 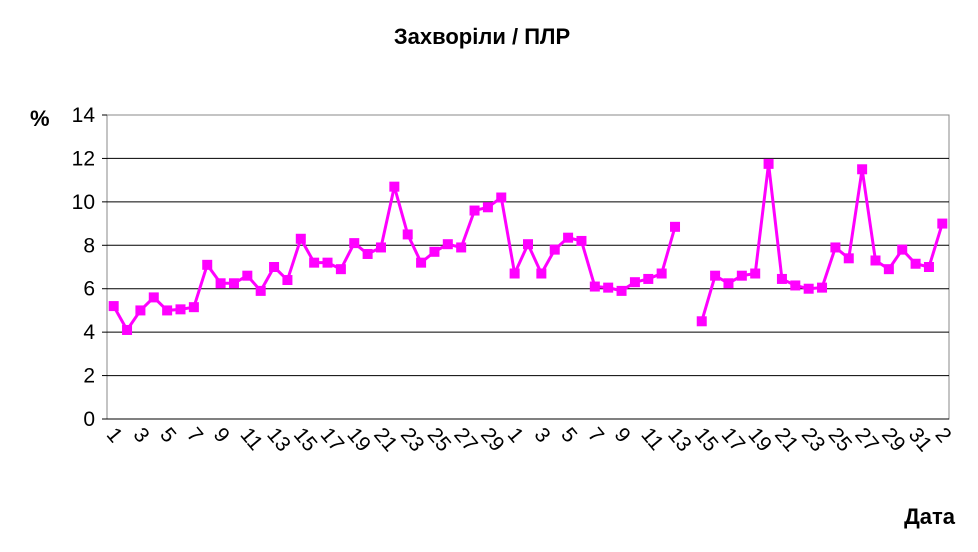 I want to click on y-axis-label: %, so click(x=40, y=118).